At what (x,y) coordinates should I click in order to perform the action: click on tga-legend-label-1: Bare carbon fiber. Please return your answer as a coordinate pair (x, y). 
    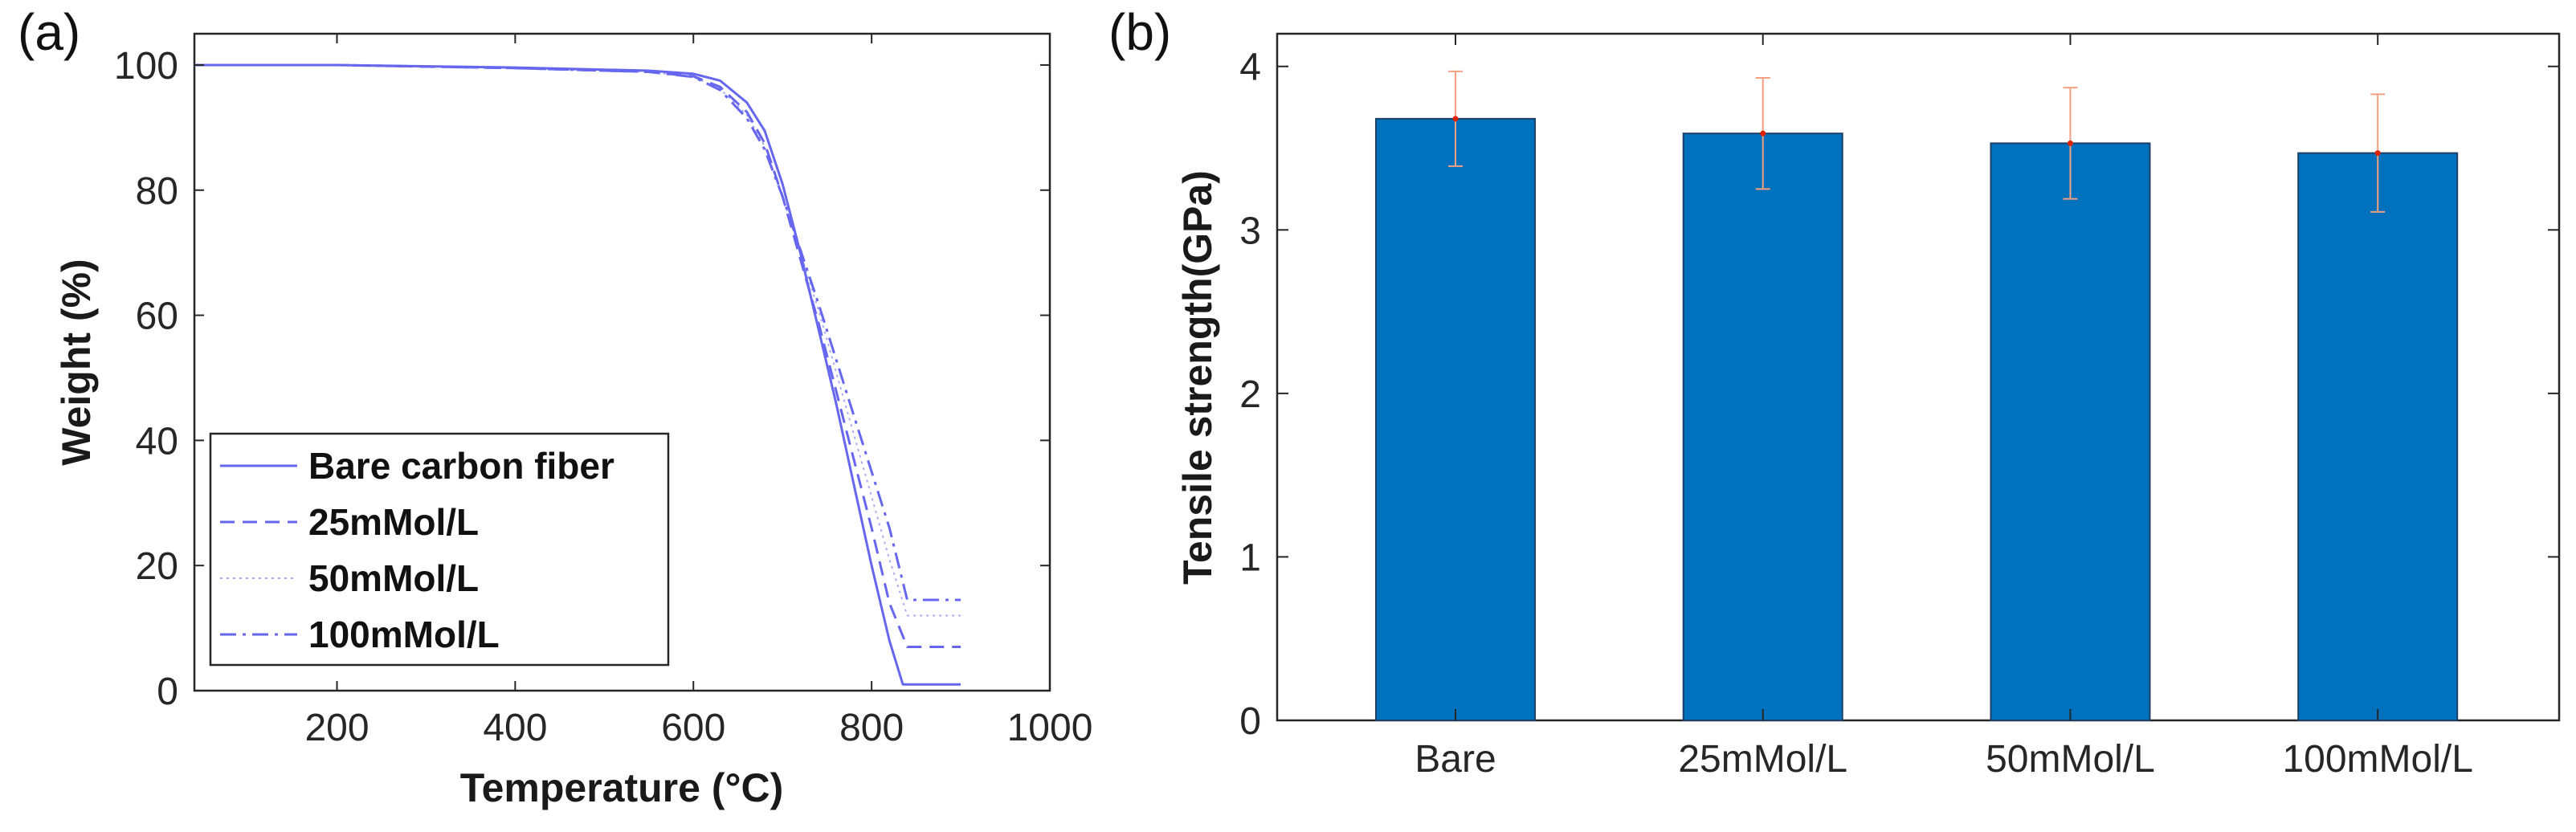
    Looking at the image, I should click on (461, 466).